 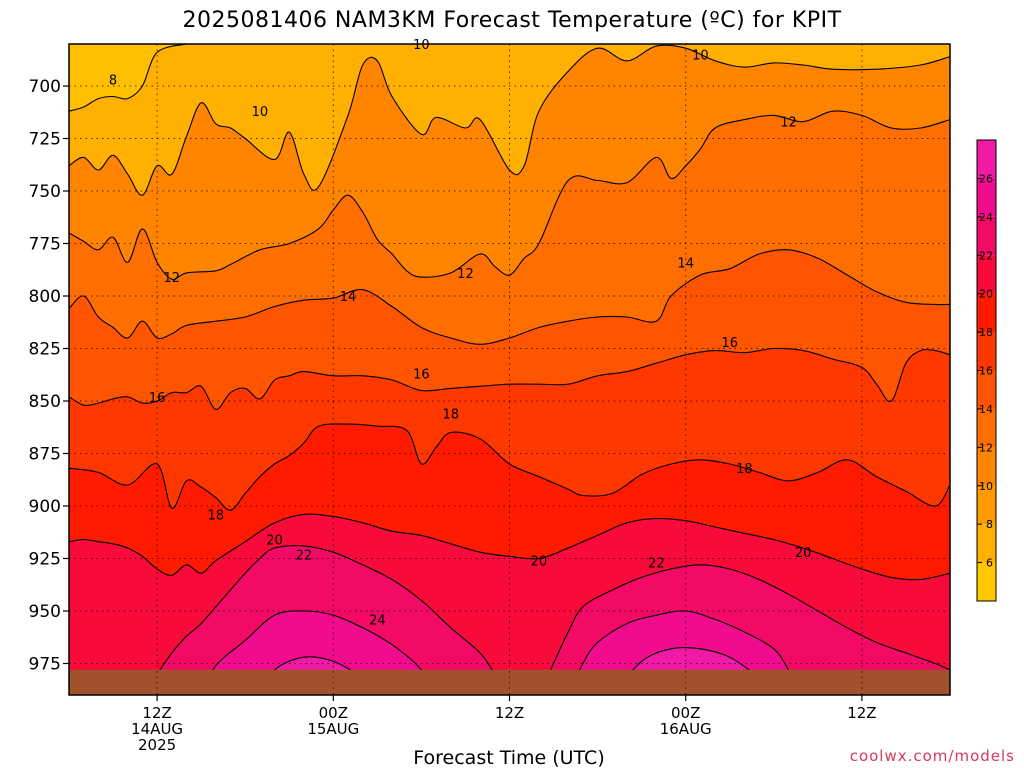 What do you see at coordinates (744, 469) in the screenshot?
I see `contour-label-18-14: 18` at bounding box center [744, 469].